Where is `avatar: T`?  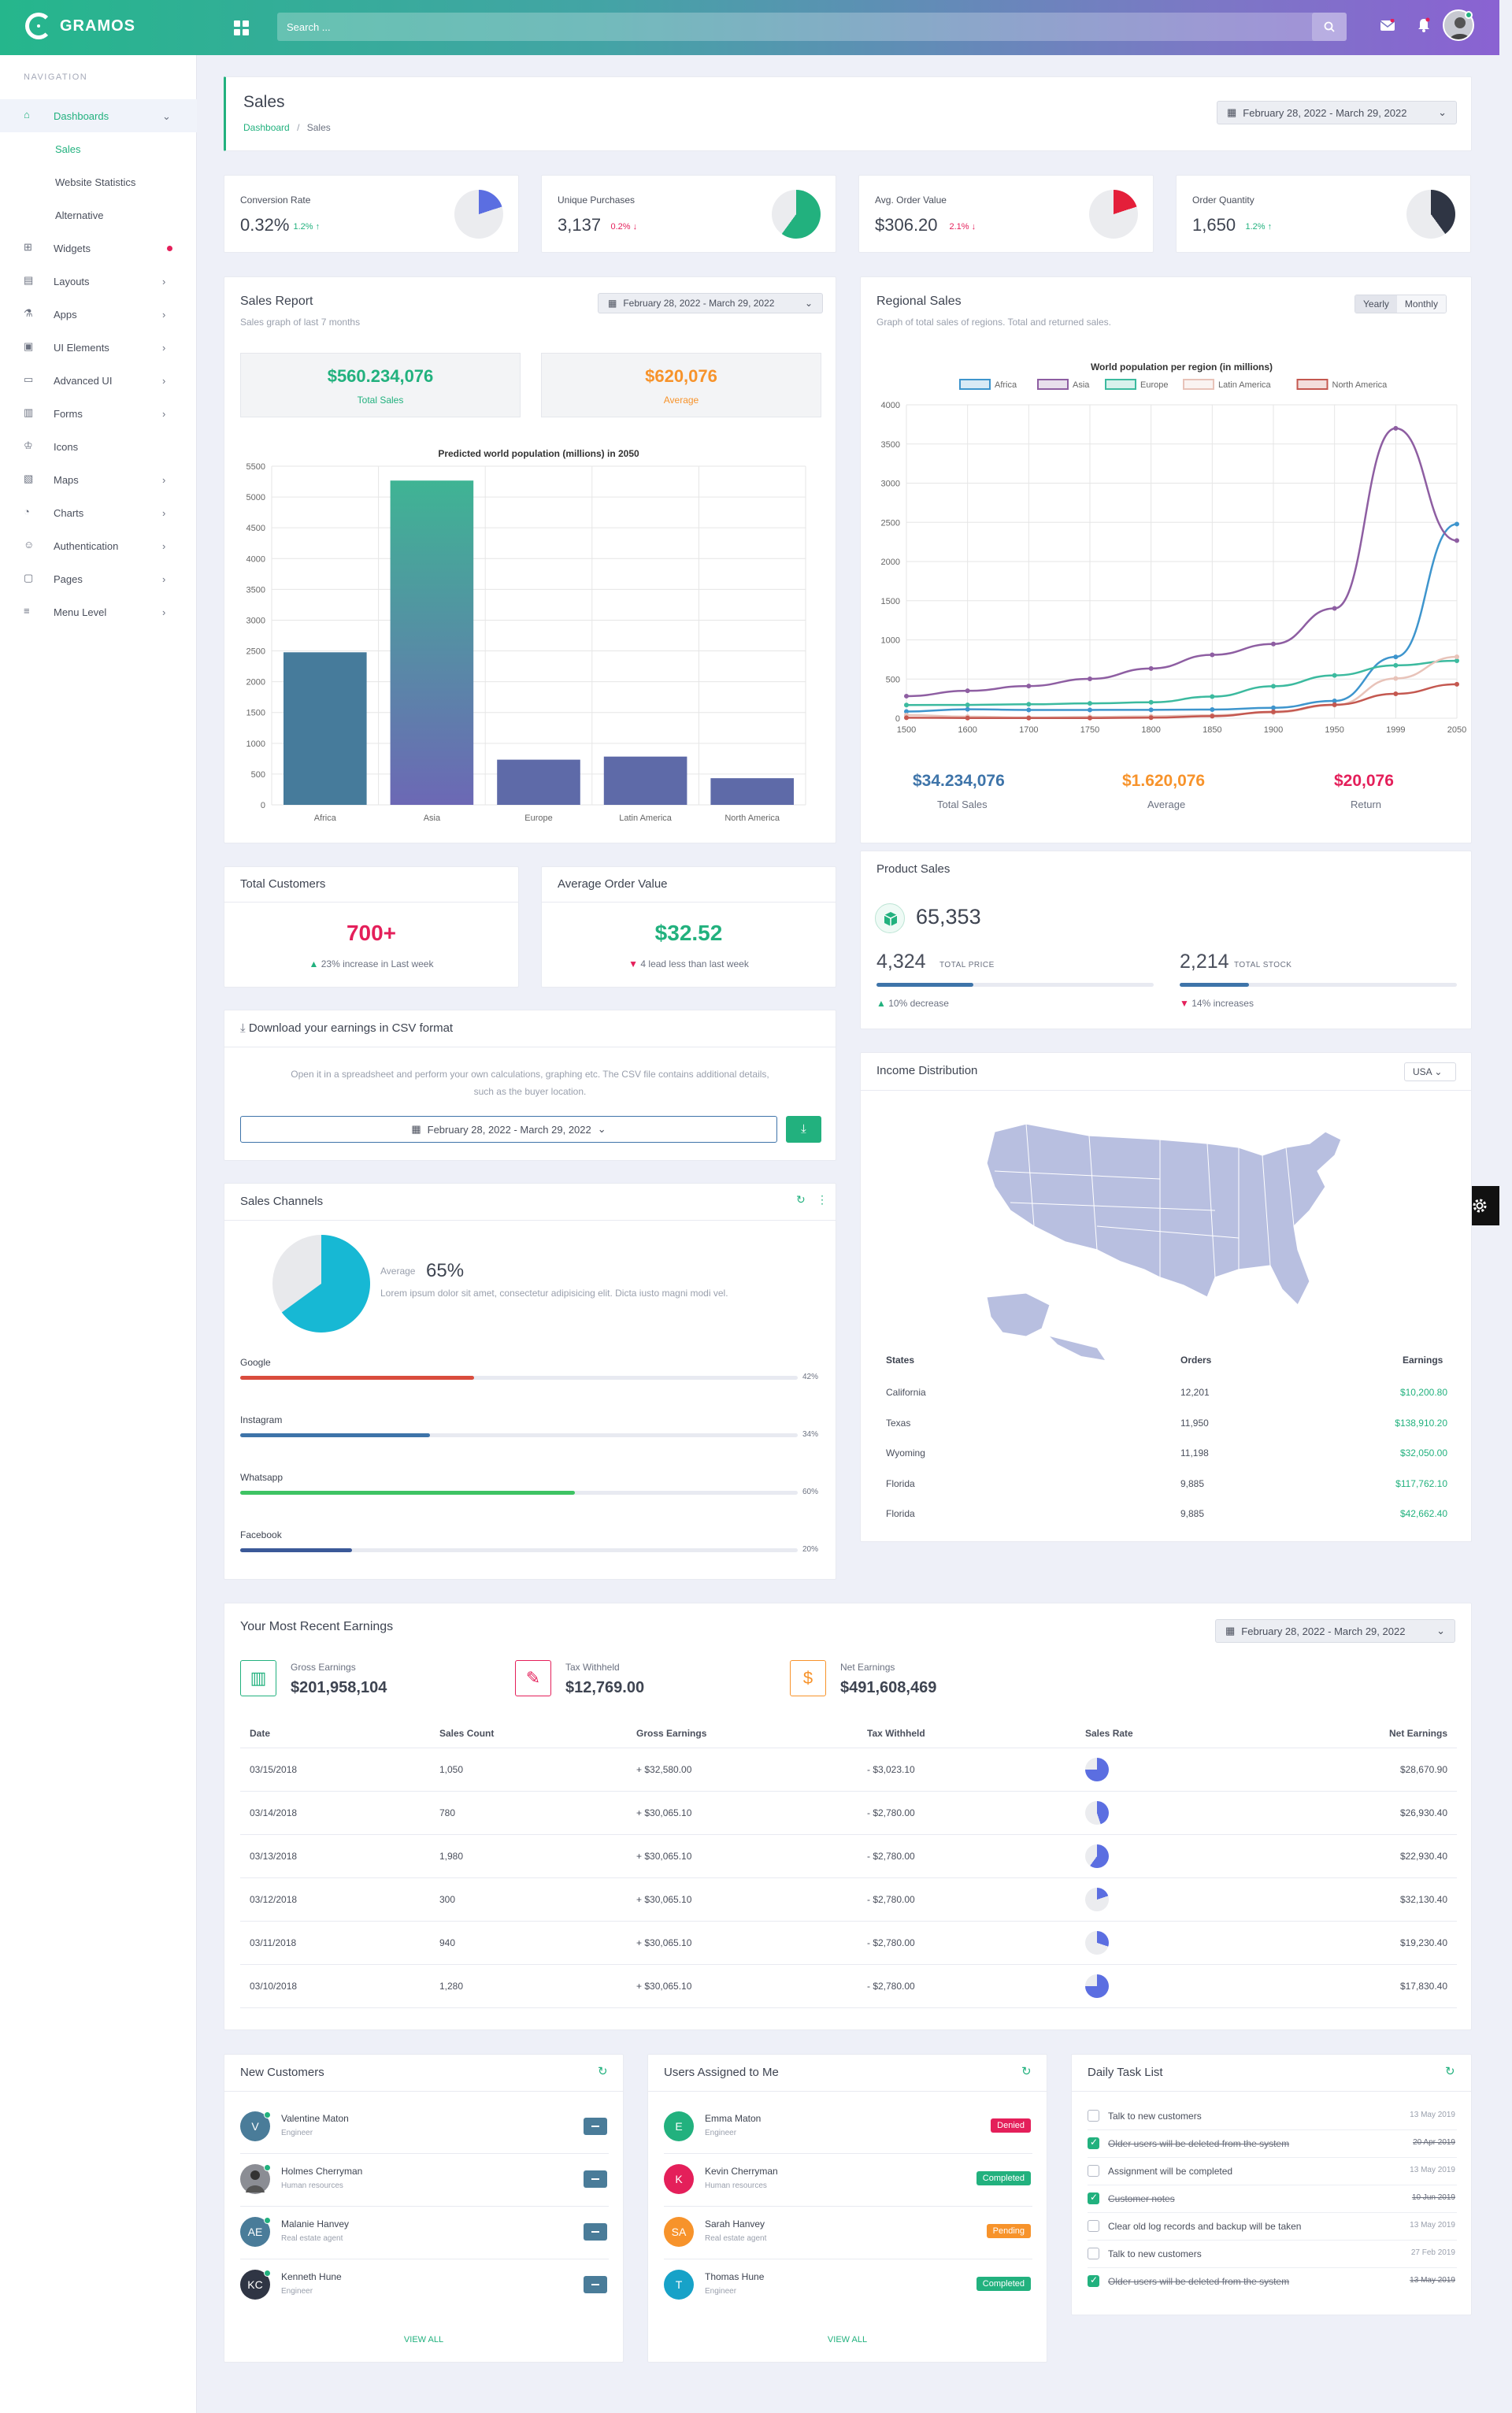
avatar: T is located at coordinates (679, 2285).